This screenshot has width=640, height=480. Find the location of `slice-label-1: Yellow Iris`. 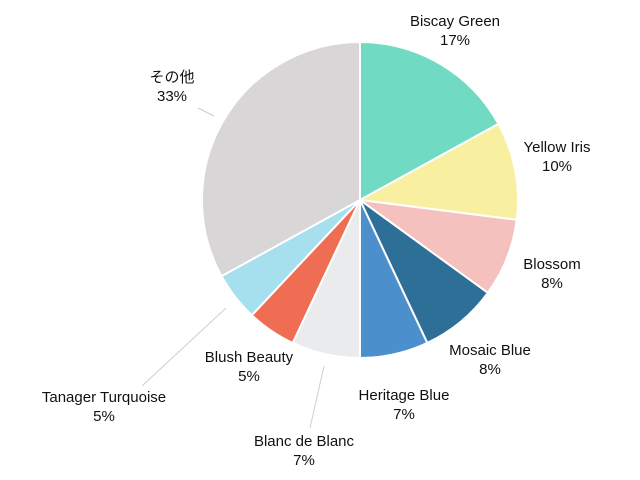

slice-label-1: Yellow Iris is located at coordinates (557, 147).